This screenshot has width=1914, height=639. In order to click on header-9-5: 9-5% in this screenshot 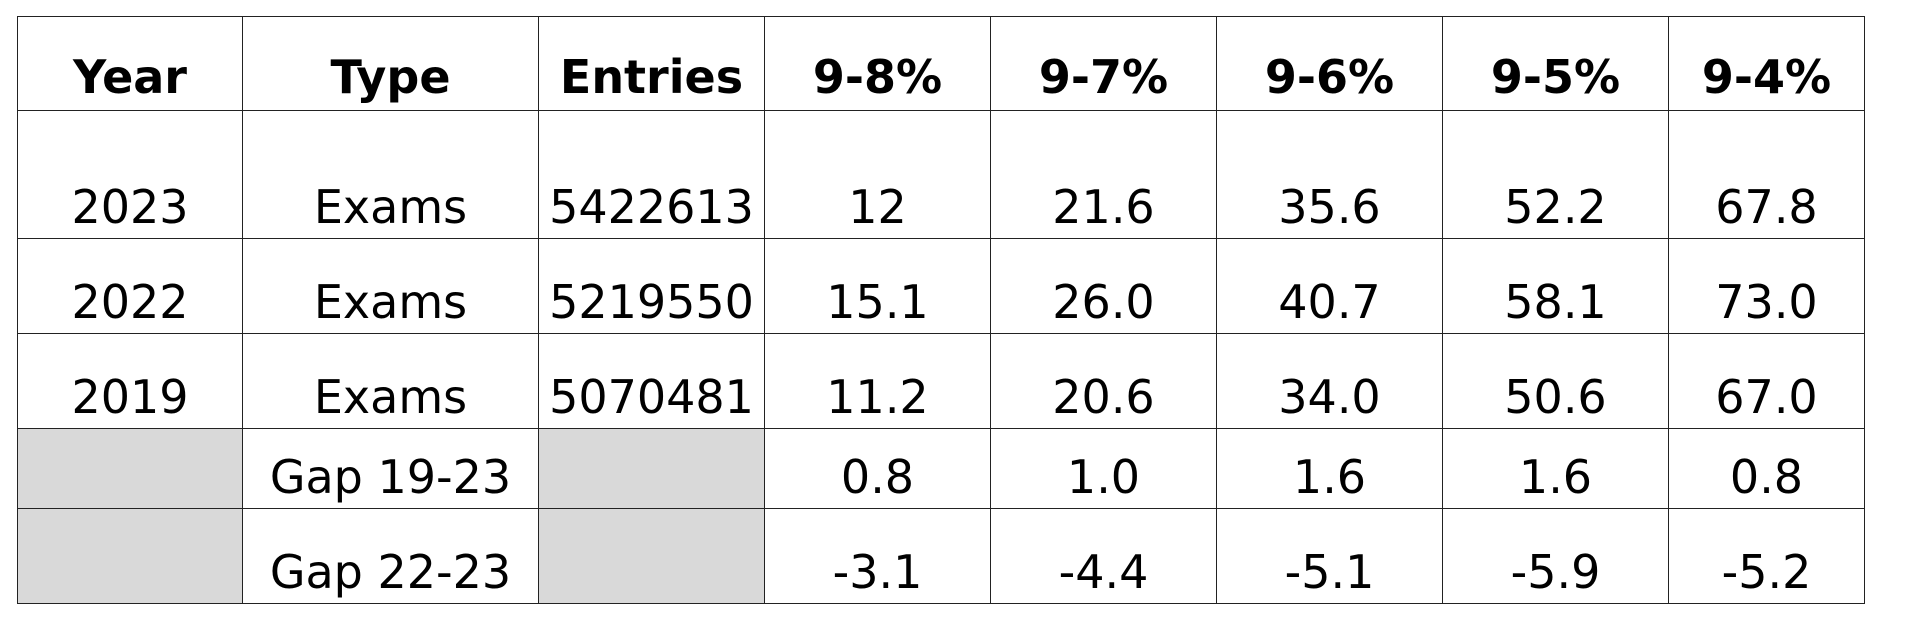, I will do `click(1555, 63)`.